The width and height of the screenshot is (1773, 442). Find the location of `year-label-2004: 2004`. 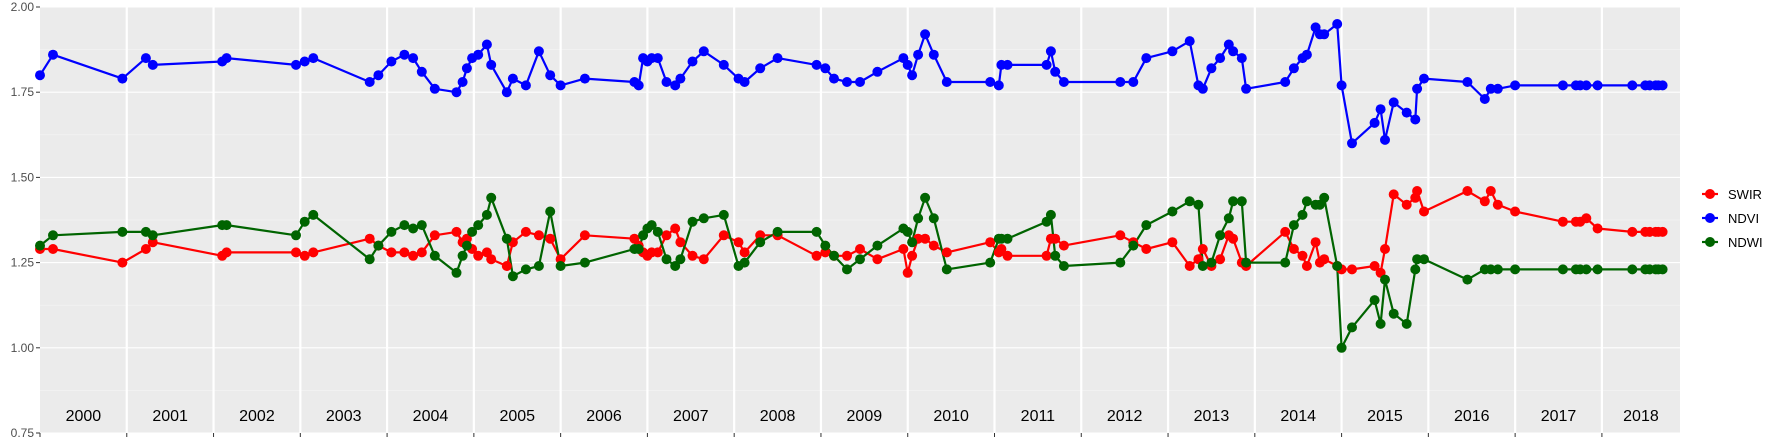

year-label-2004: 2004 is located at coordinates (431, 416).